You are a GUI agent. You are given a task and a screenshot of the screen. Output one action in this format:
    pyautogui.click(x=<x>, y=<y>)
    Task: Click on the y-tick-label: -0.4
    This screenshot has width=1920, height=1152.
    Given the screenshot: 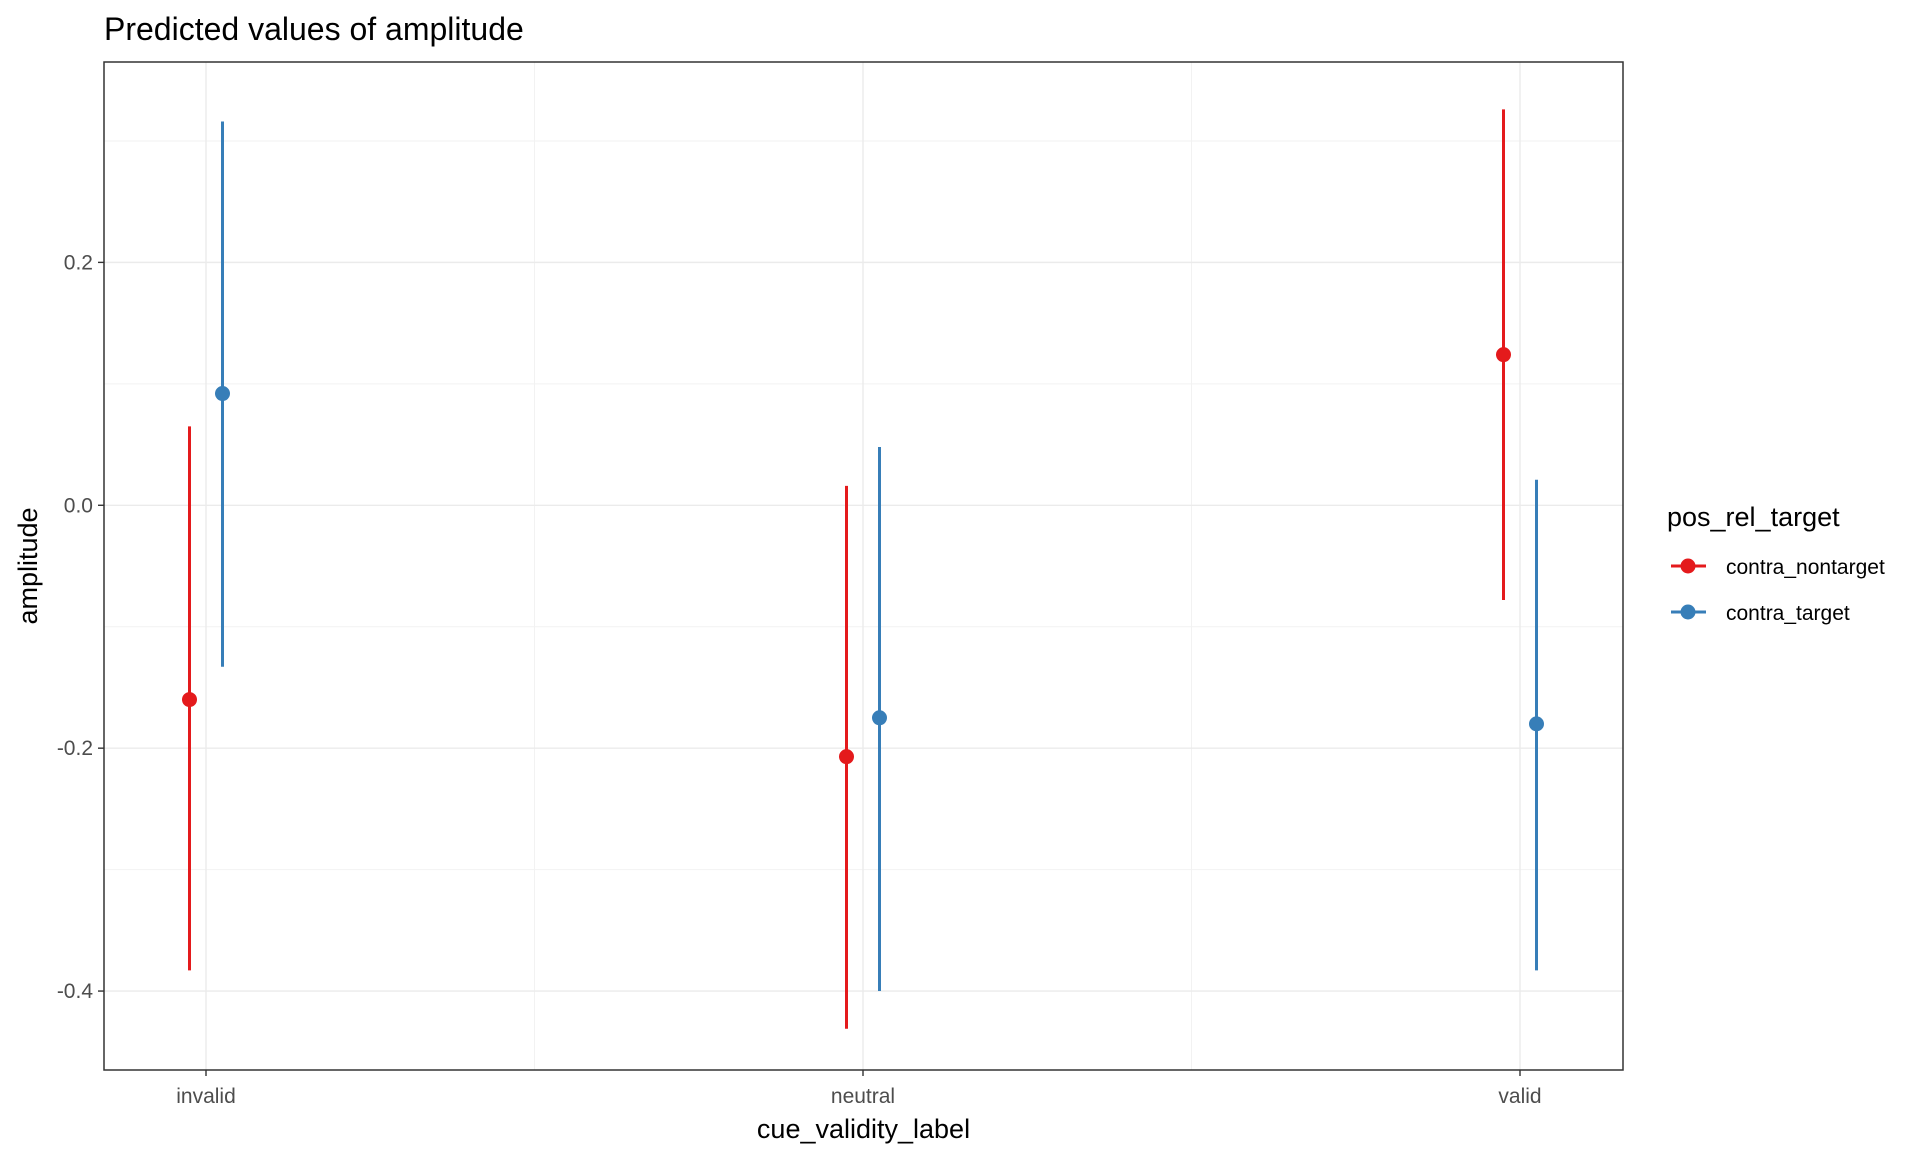 What is the action you would take?
    pyautogui.click(x=75, y=991)
    